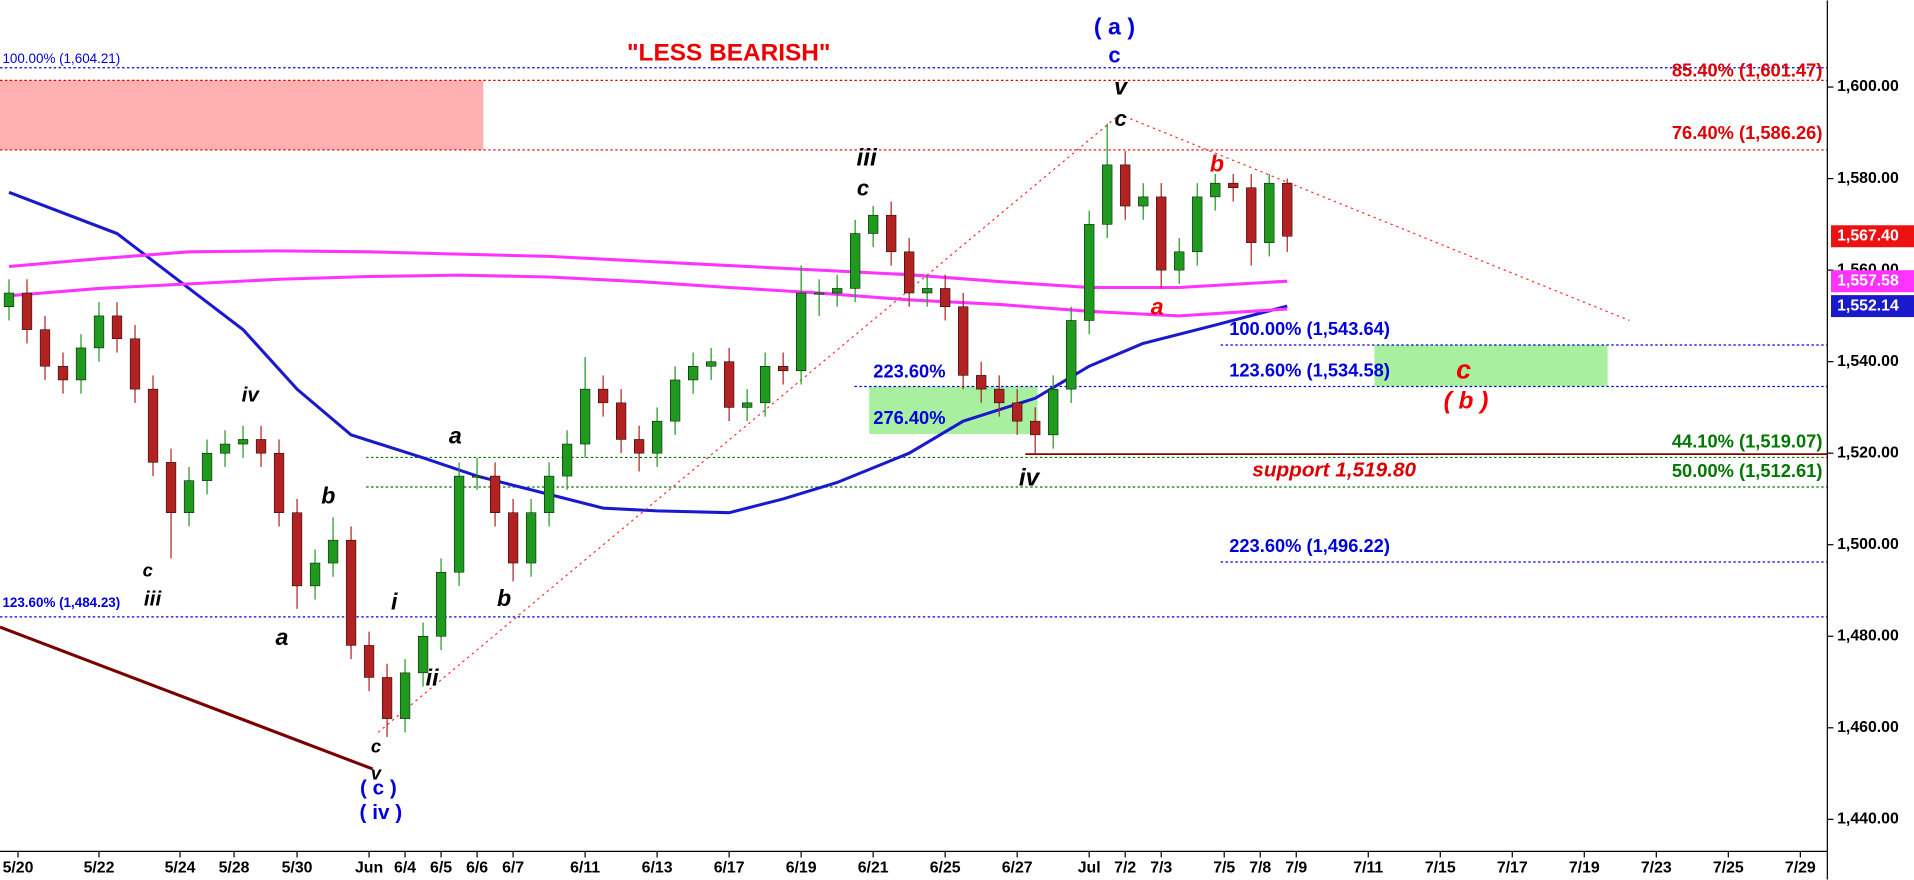 The height and width of the screenshot is (880, 1914). I want to click on line, so click(648, 295).